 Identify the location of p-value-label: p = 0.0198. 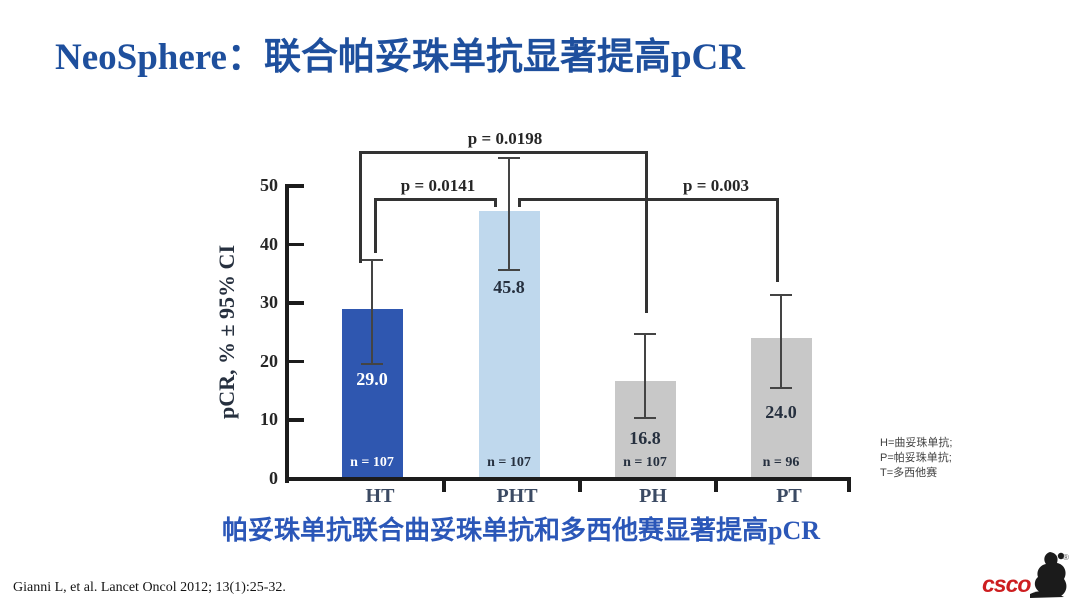
(505, 138).